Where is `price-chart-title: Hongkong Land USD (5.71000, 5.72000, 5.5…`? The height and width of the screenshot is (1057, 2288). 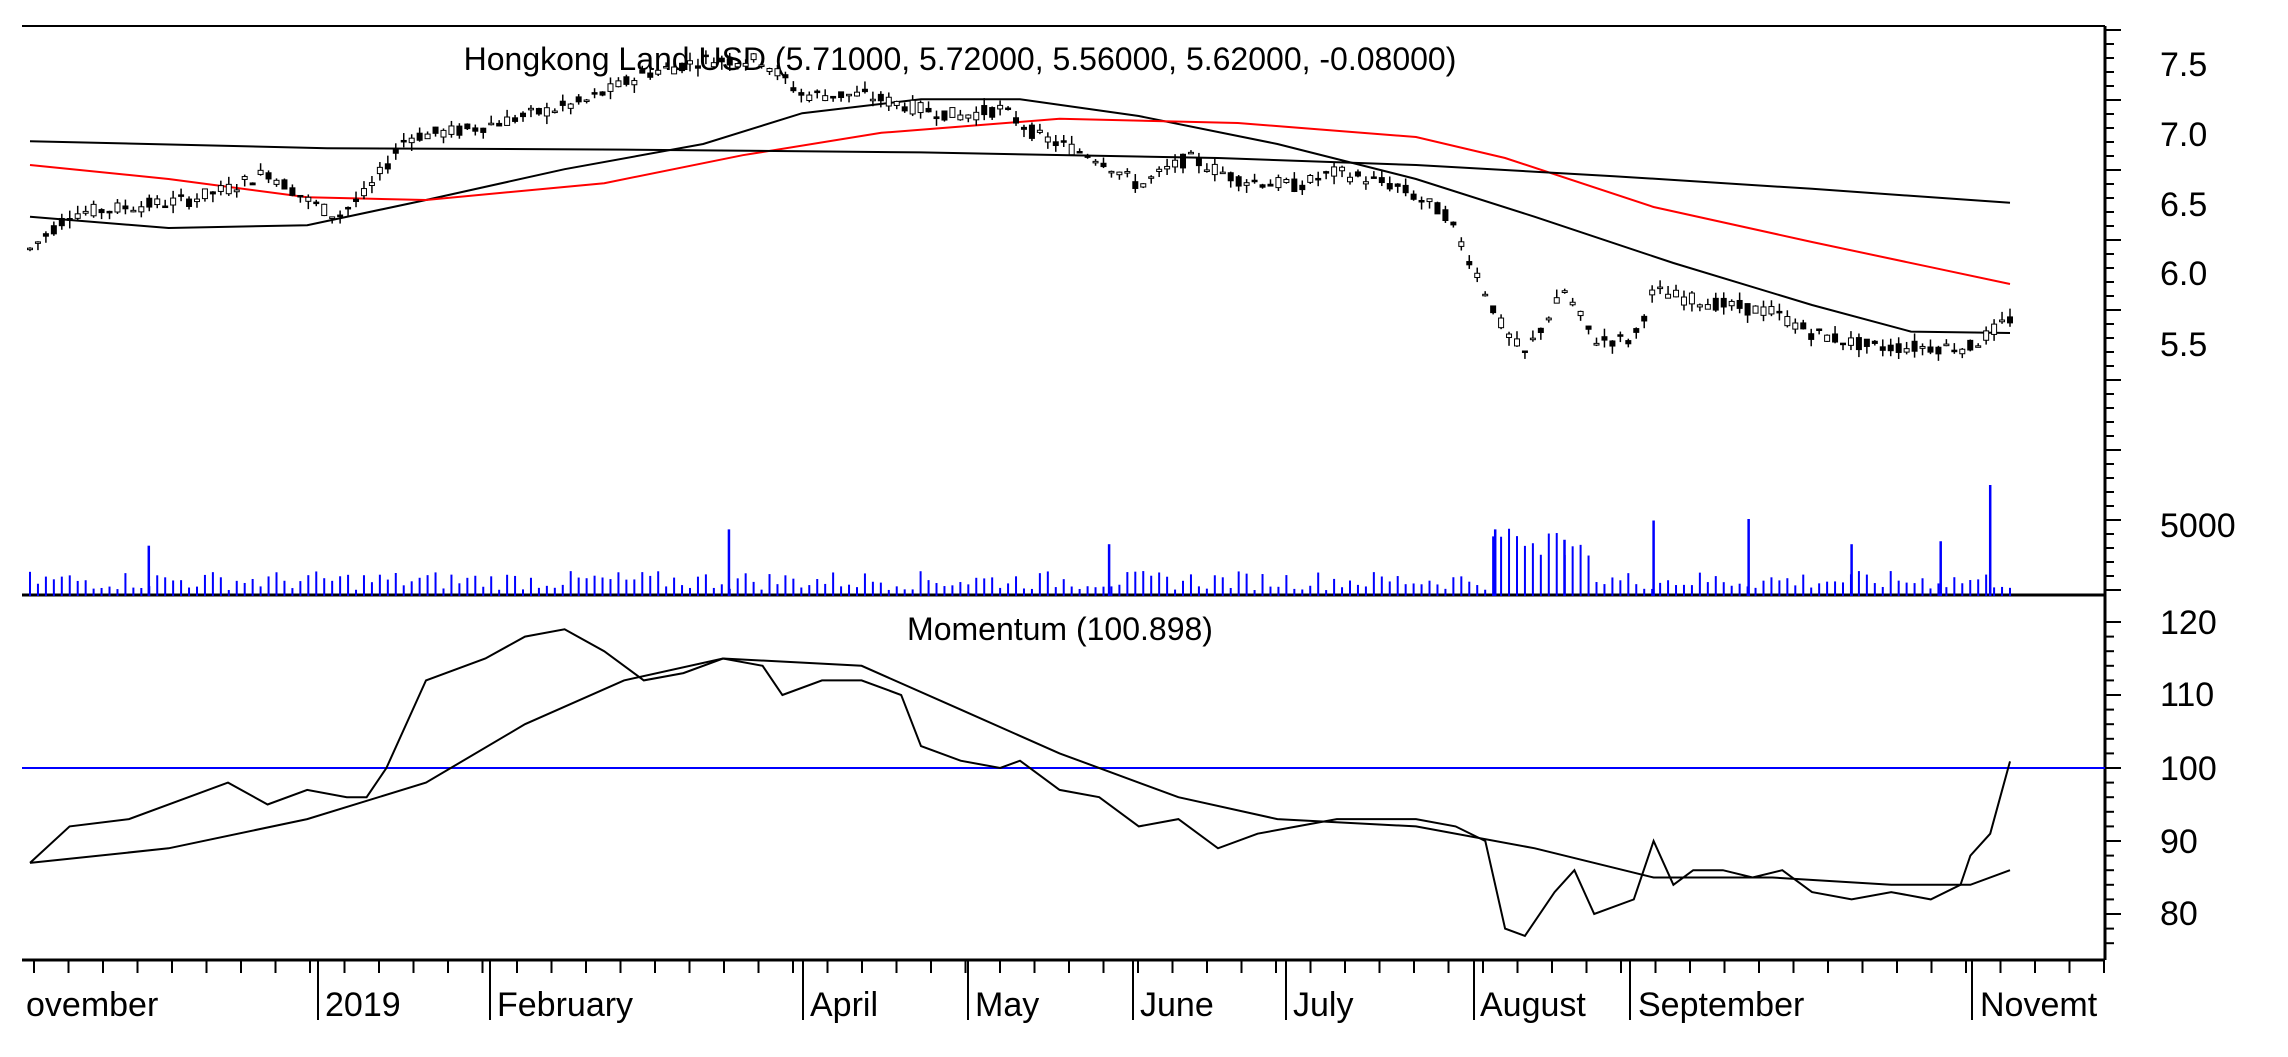 price-chart-title: Hongkong Land USD (5.71000, 5.72000, 5.5… is located at coordinates (960, 59).